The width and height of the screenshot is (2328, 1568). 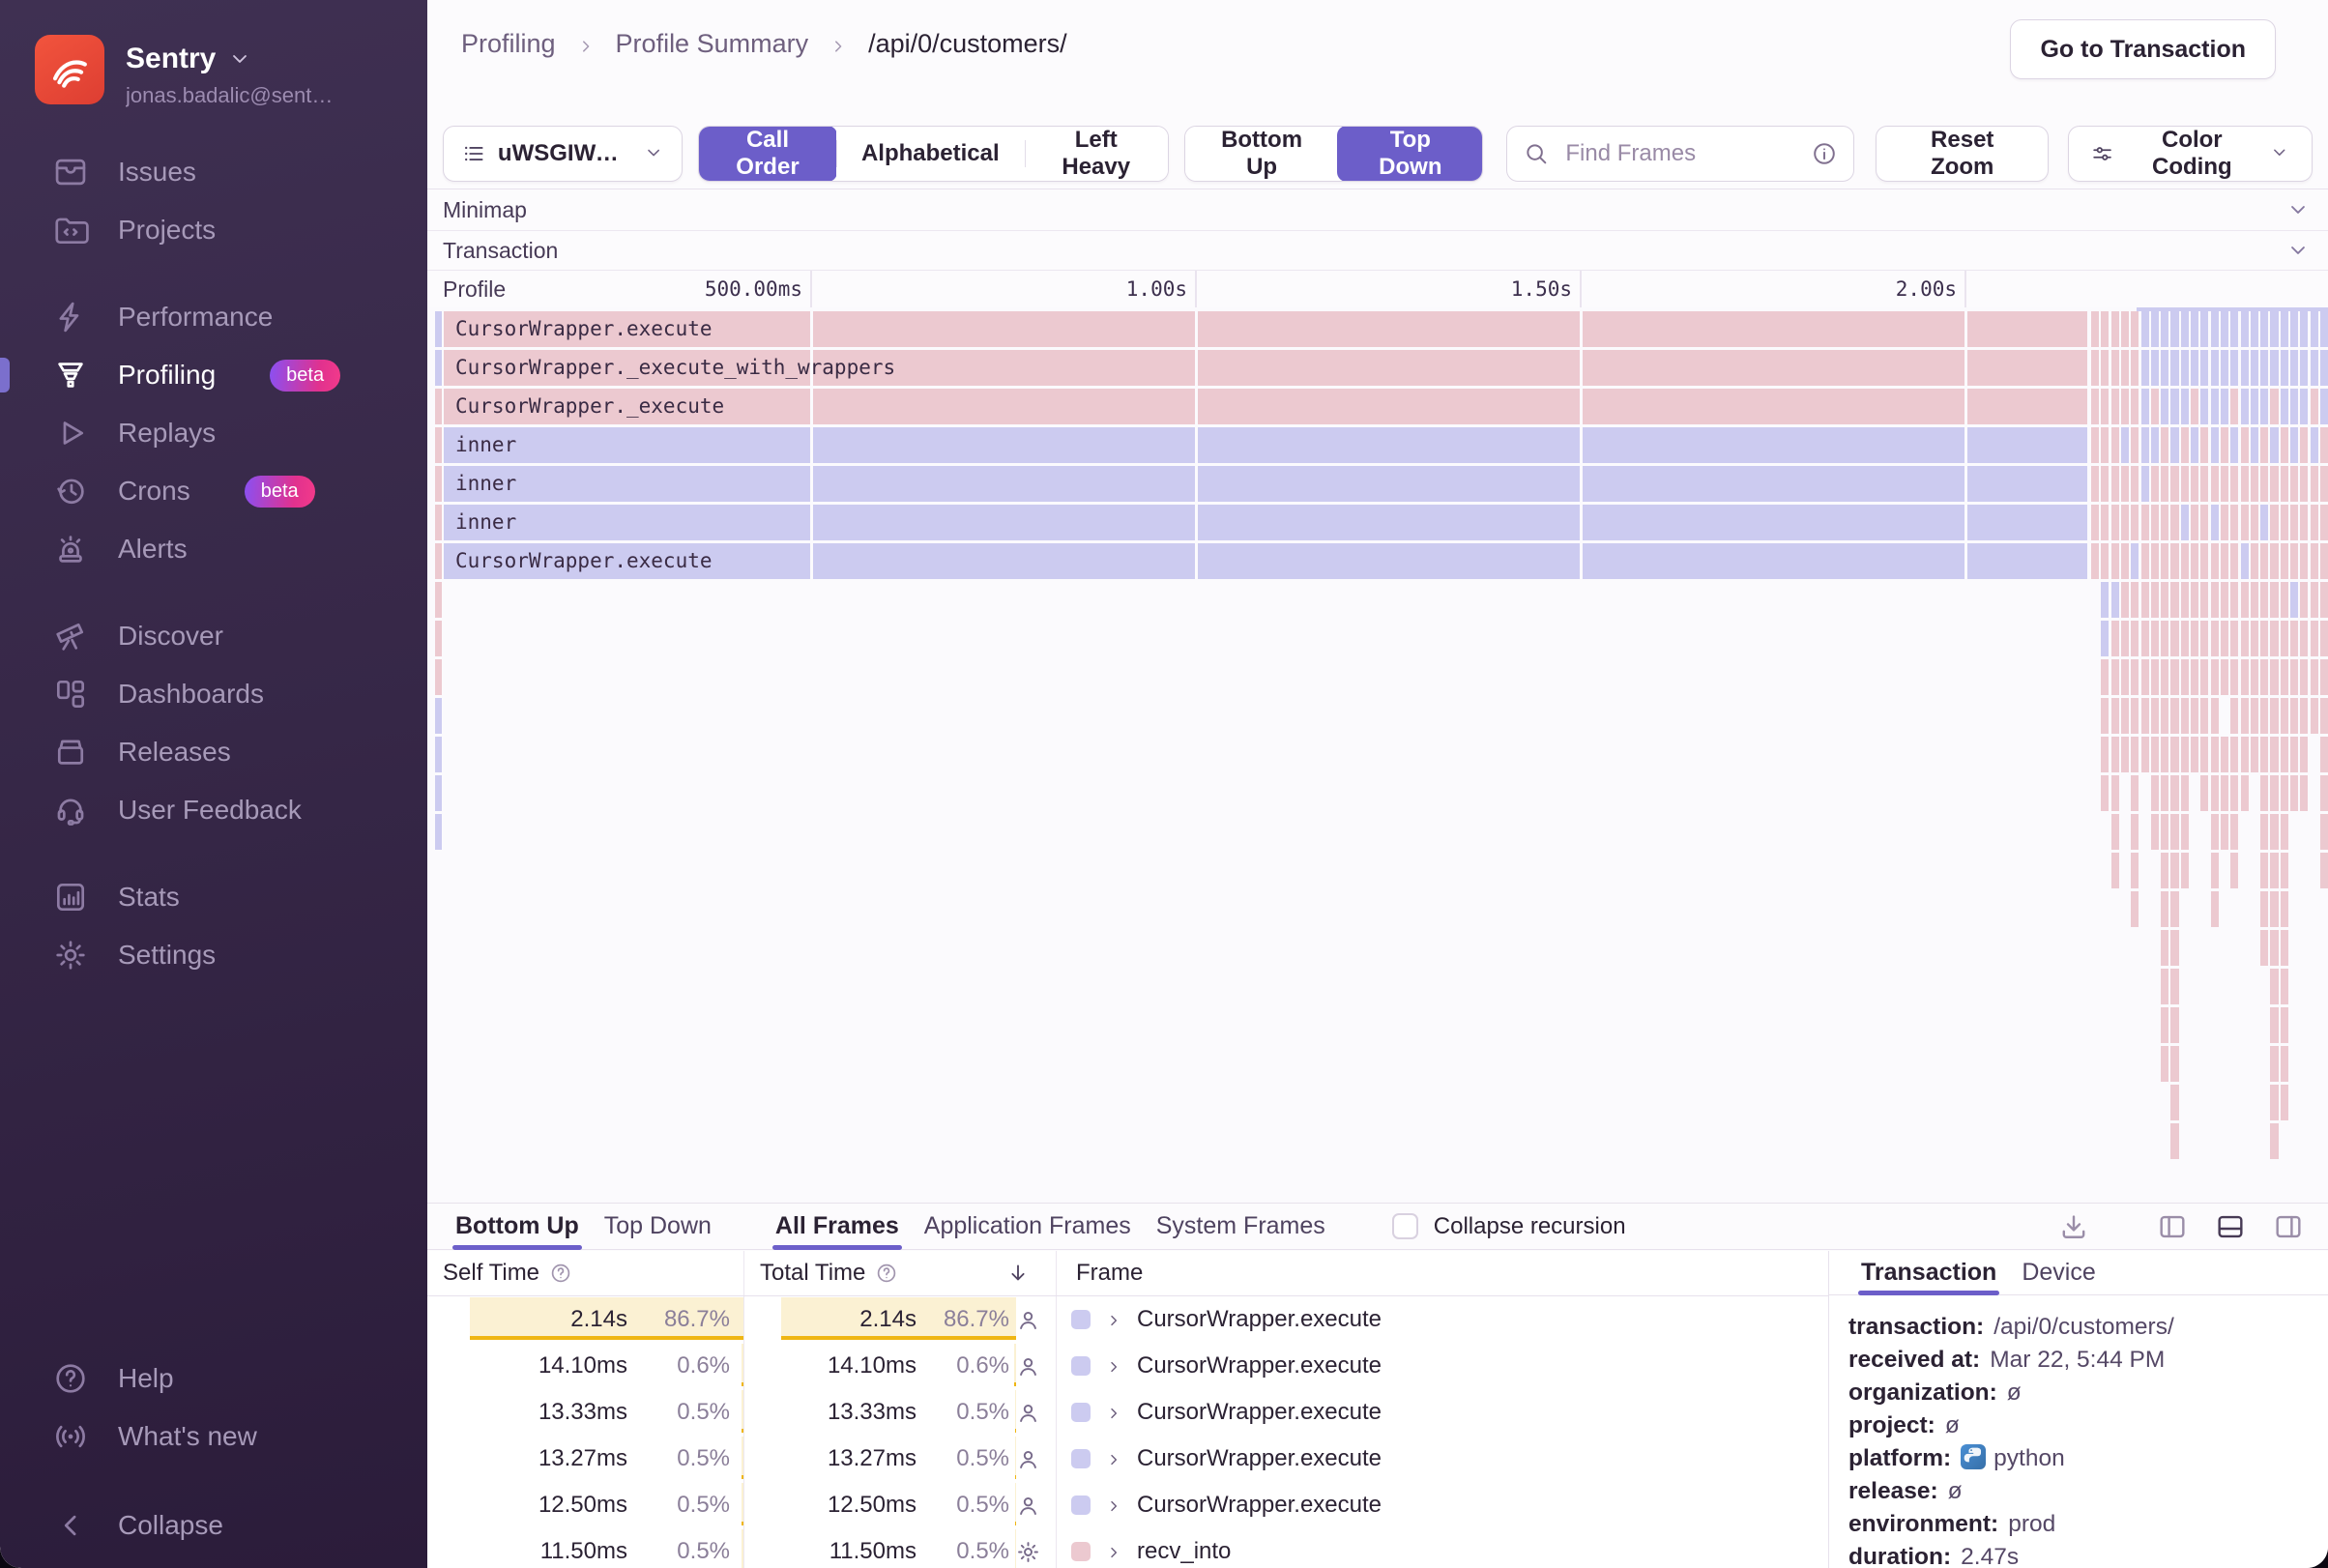 I want to click on minimap-lane: Minimap, so click(x=1378, y=210).